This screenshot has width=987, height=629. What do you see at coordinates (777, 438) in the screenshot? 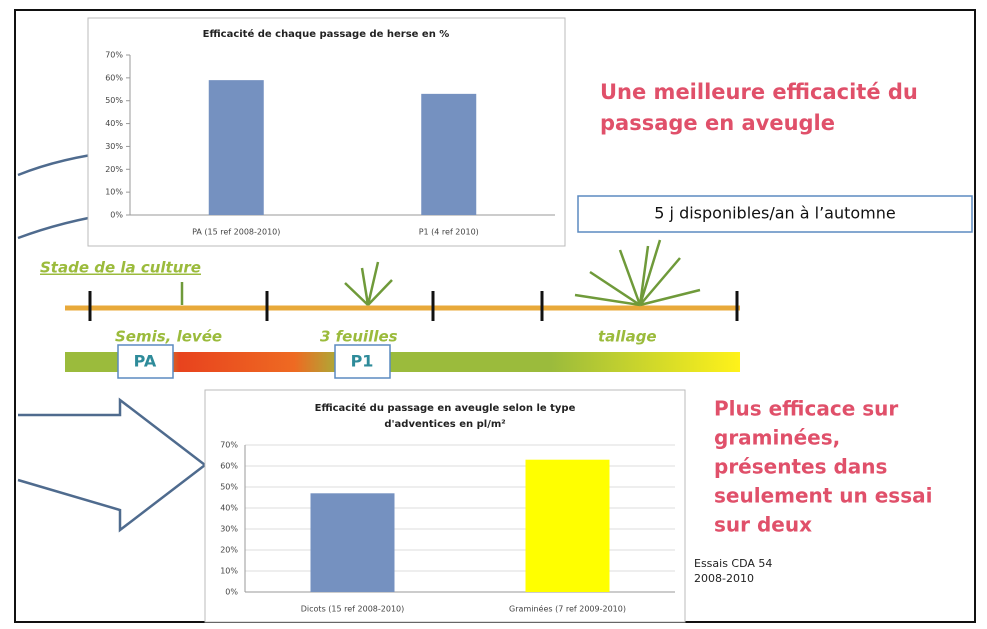
I see `conclusion: graminées,` at bounding box center [777, 438].